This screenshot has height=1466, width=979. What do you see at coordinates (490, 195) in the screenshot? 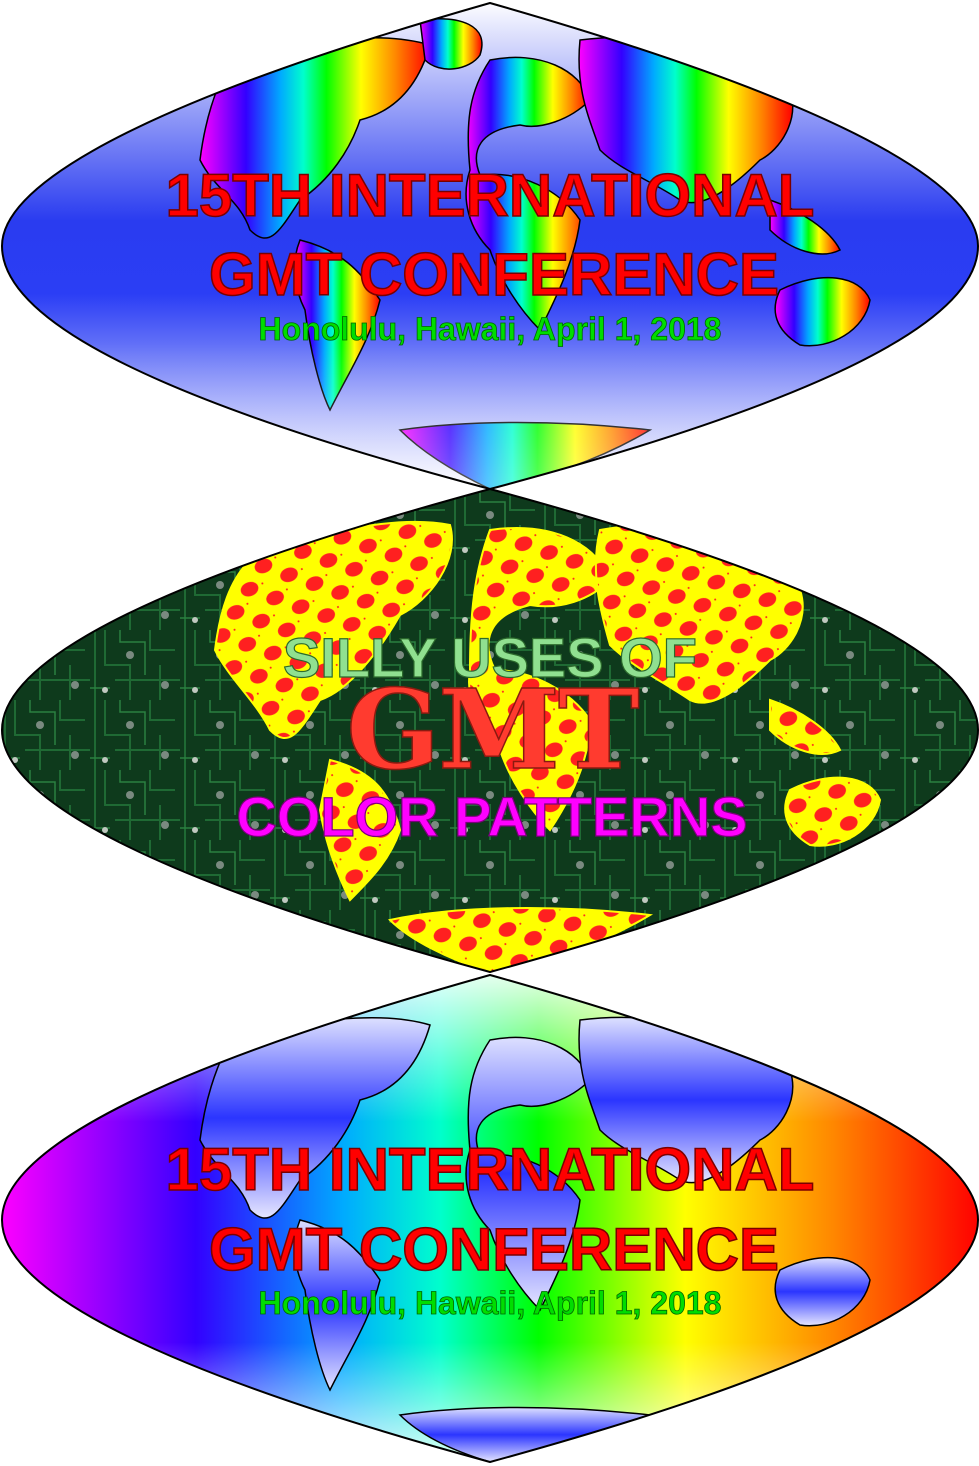
I see `top-title-line1: 15TH INTERNATIONAL` at bounding box center [490, 195].